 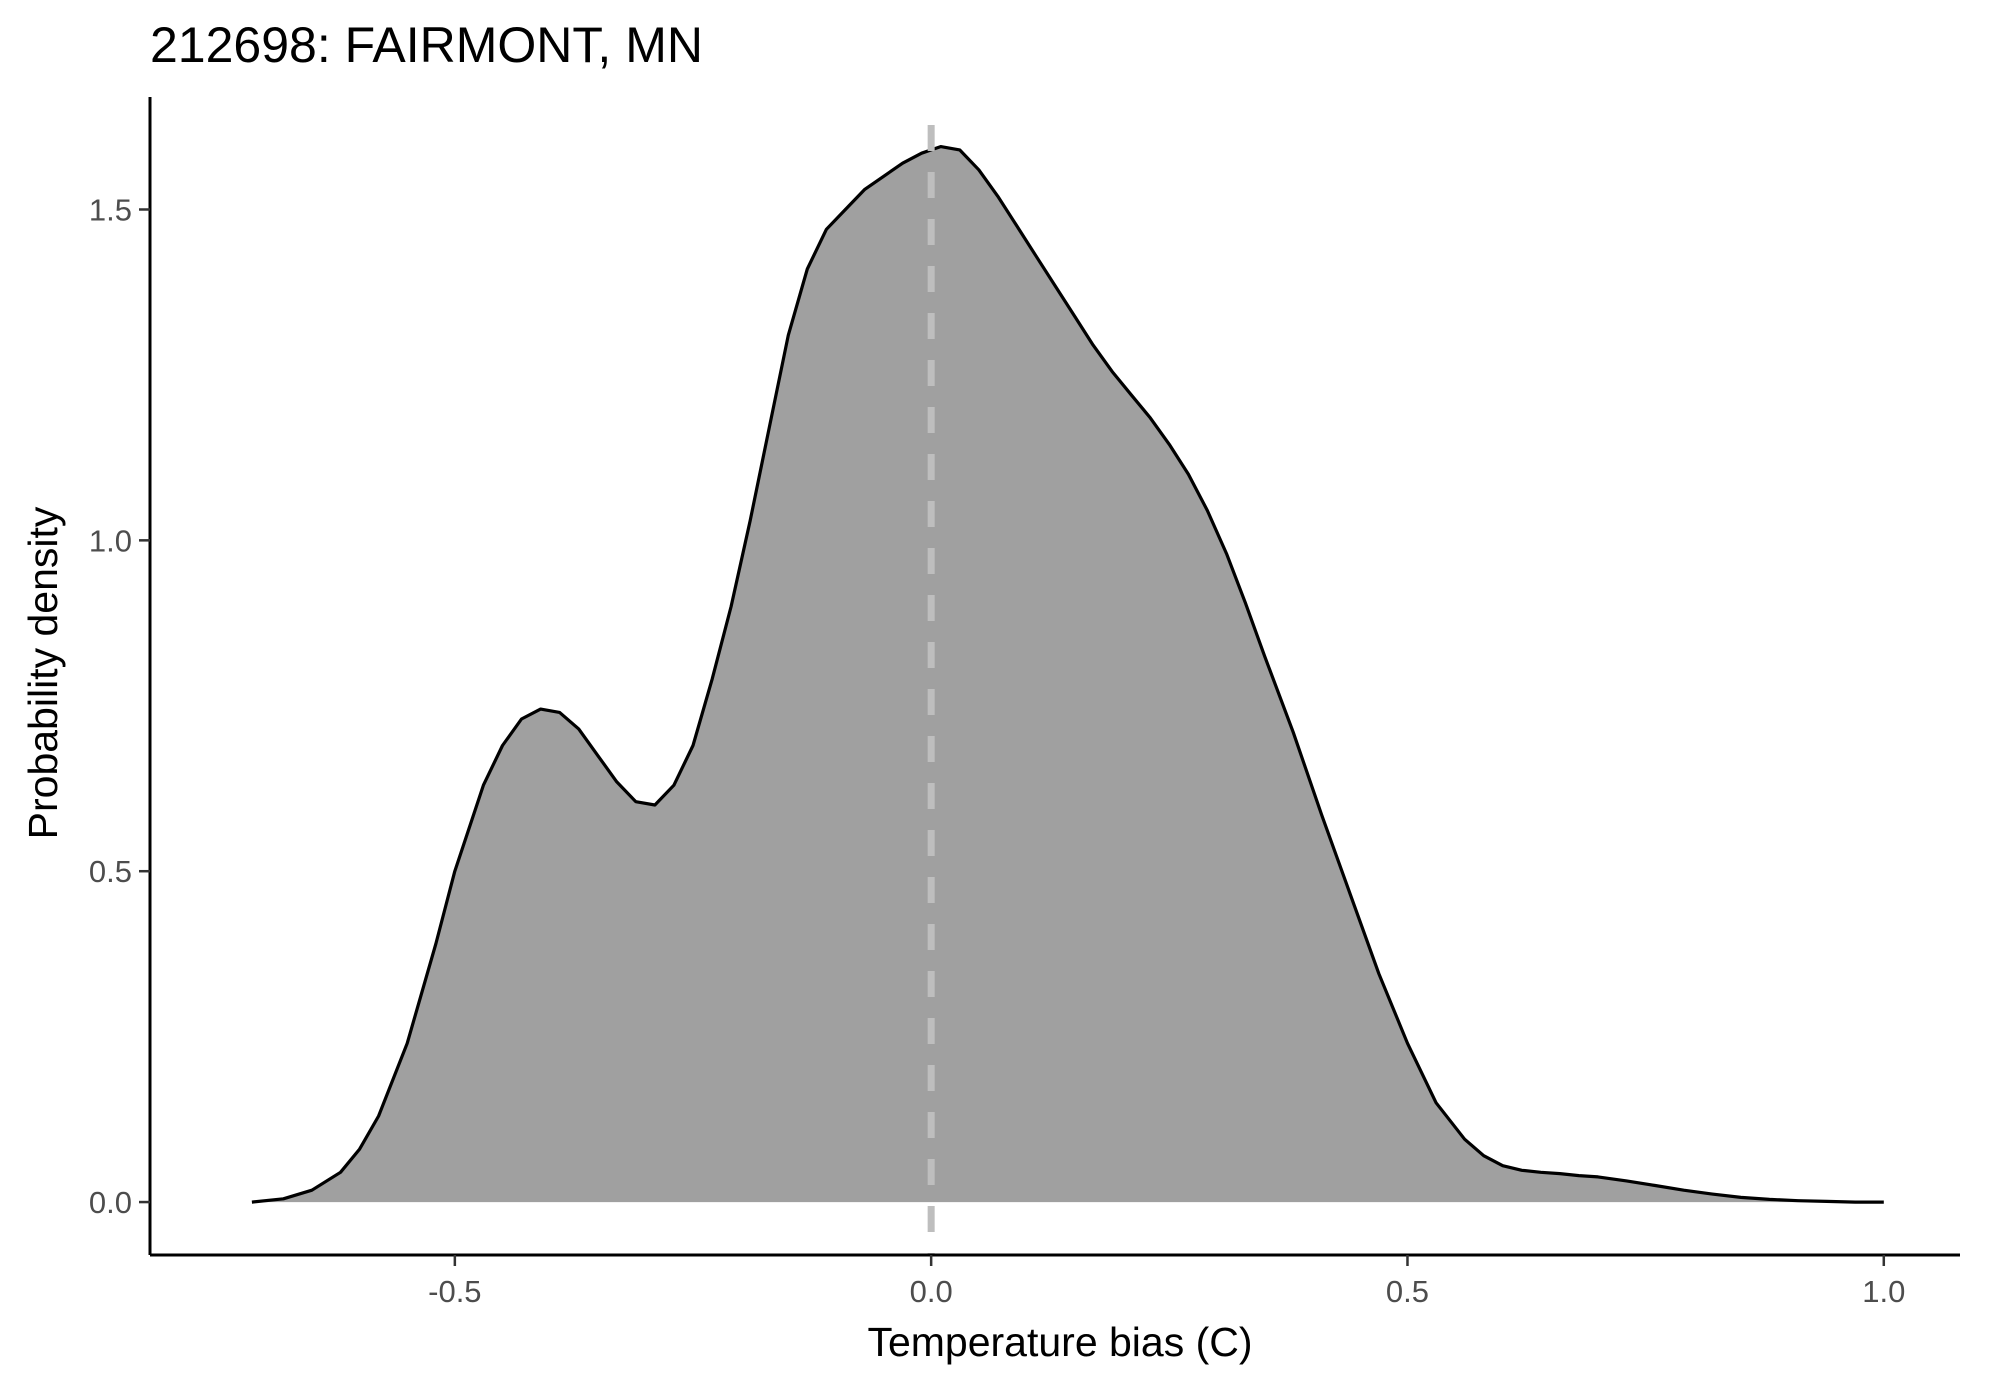 I want to click on y-tick-label: 0.0, so click(x=110, y=1202).